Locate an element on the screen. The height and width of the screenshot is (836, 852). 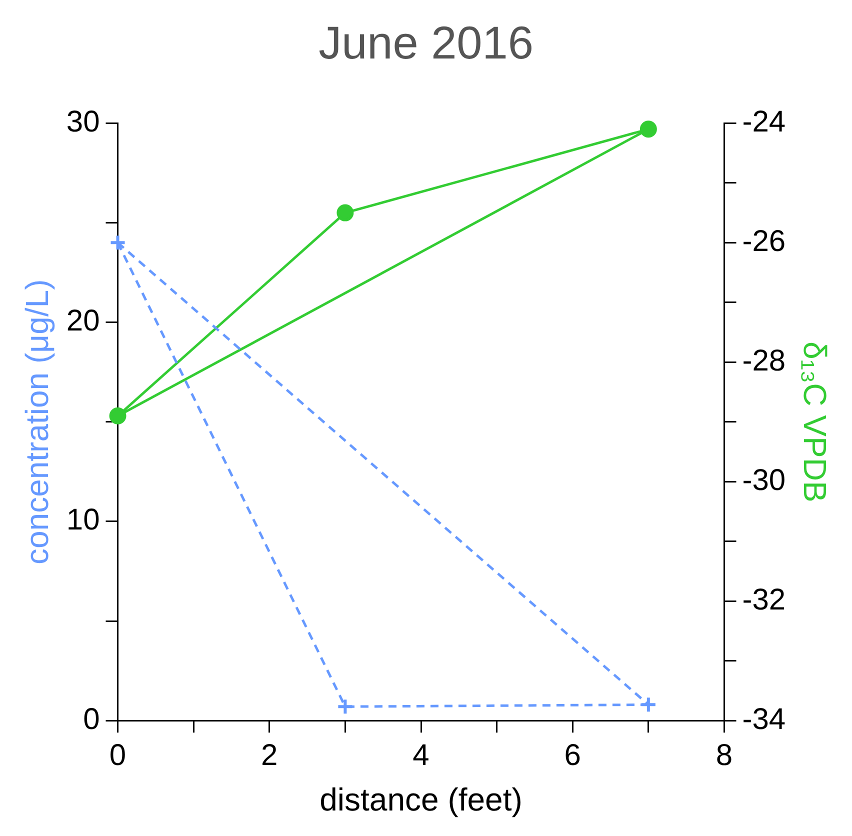
y-tick-label: 10 is located at coordinates (83, 520).